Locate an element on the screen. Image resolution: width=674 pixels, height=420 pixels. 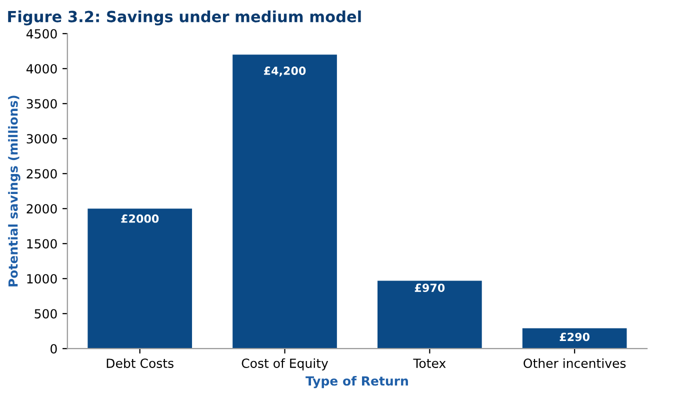
y-tick-label: 2000 is located at coordinates (41, 209).